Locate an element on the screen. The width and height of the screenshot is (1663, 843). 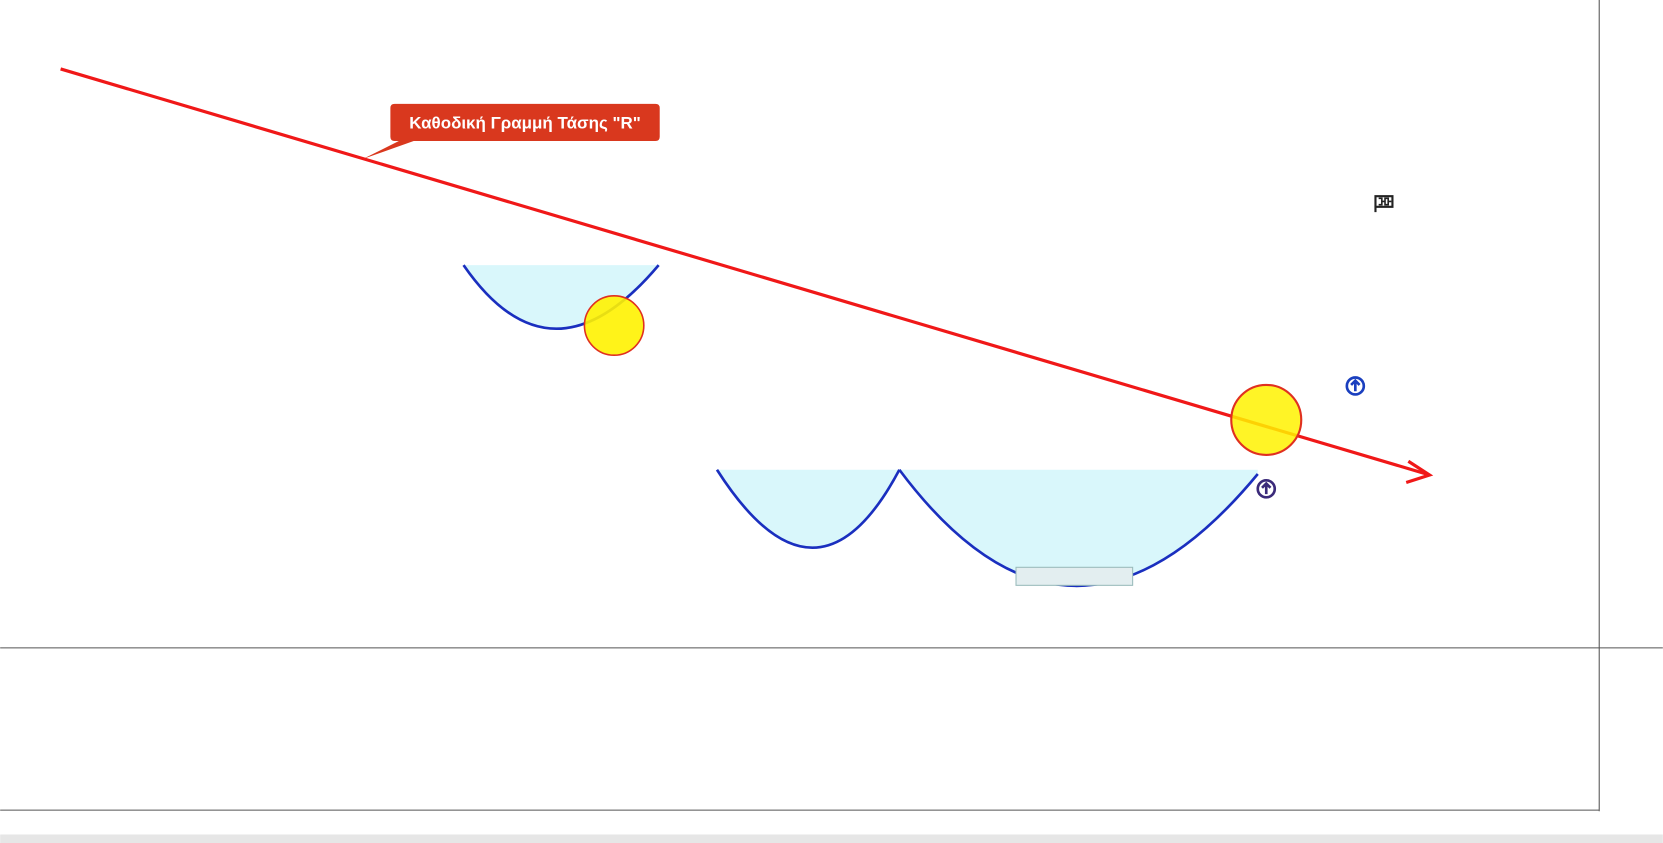
base-box is located at coordinates (1074, 576).